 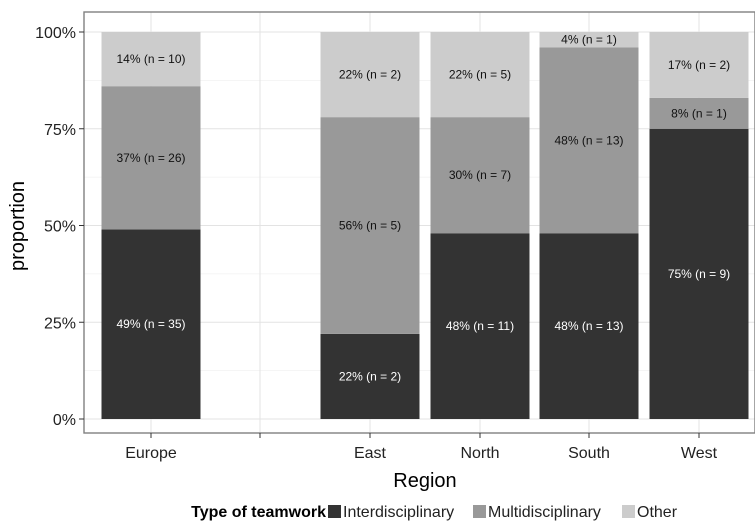 What do you see at coordinates (479, 453) in the screenshot?
I see `x-tick-label: North` at bounding box center [479, 453].